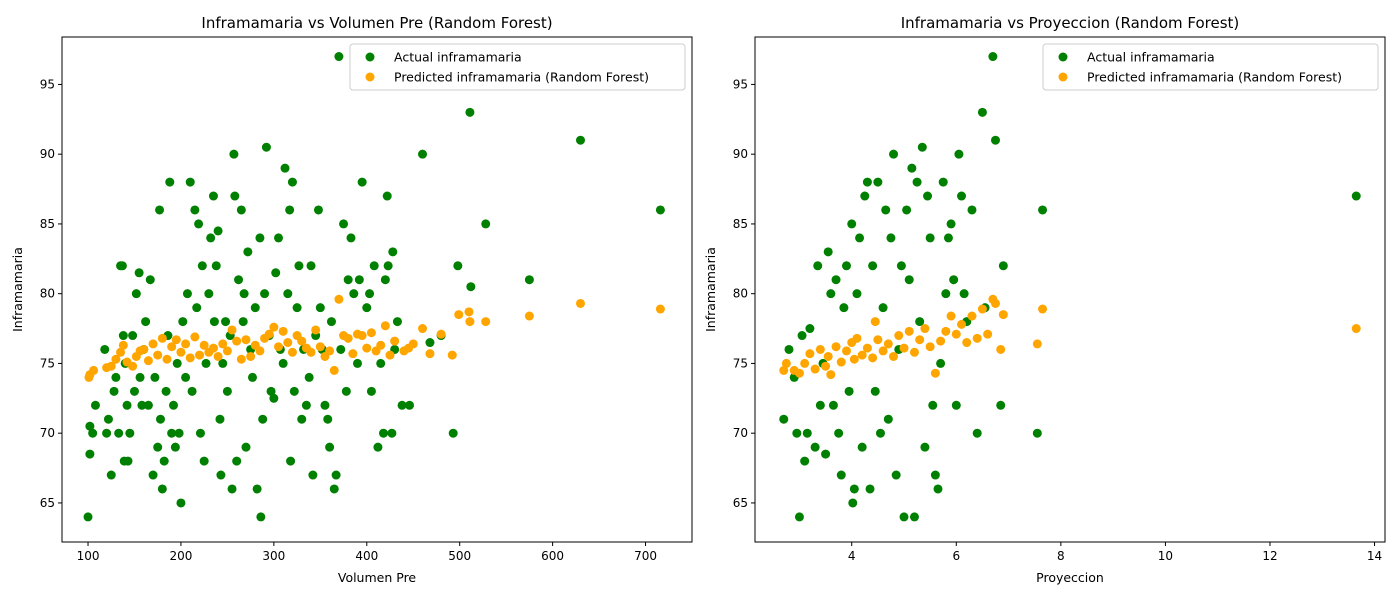 The image size is (1400, 600). I want to click on y-tick-label: 85, so click(740, 224).